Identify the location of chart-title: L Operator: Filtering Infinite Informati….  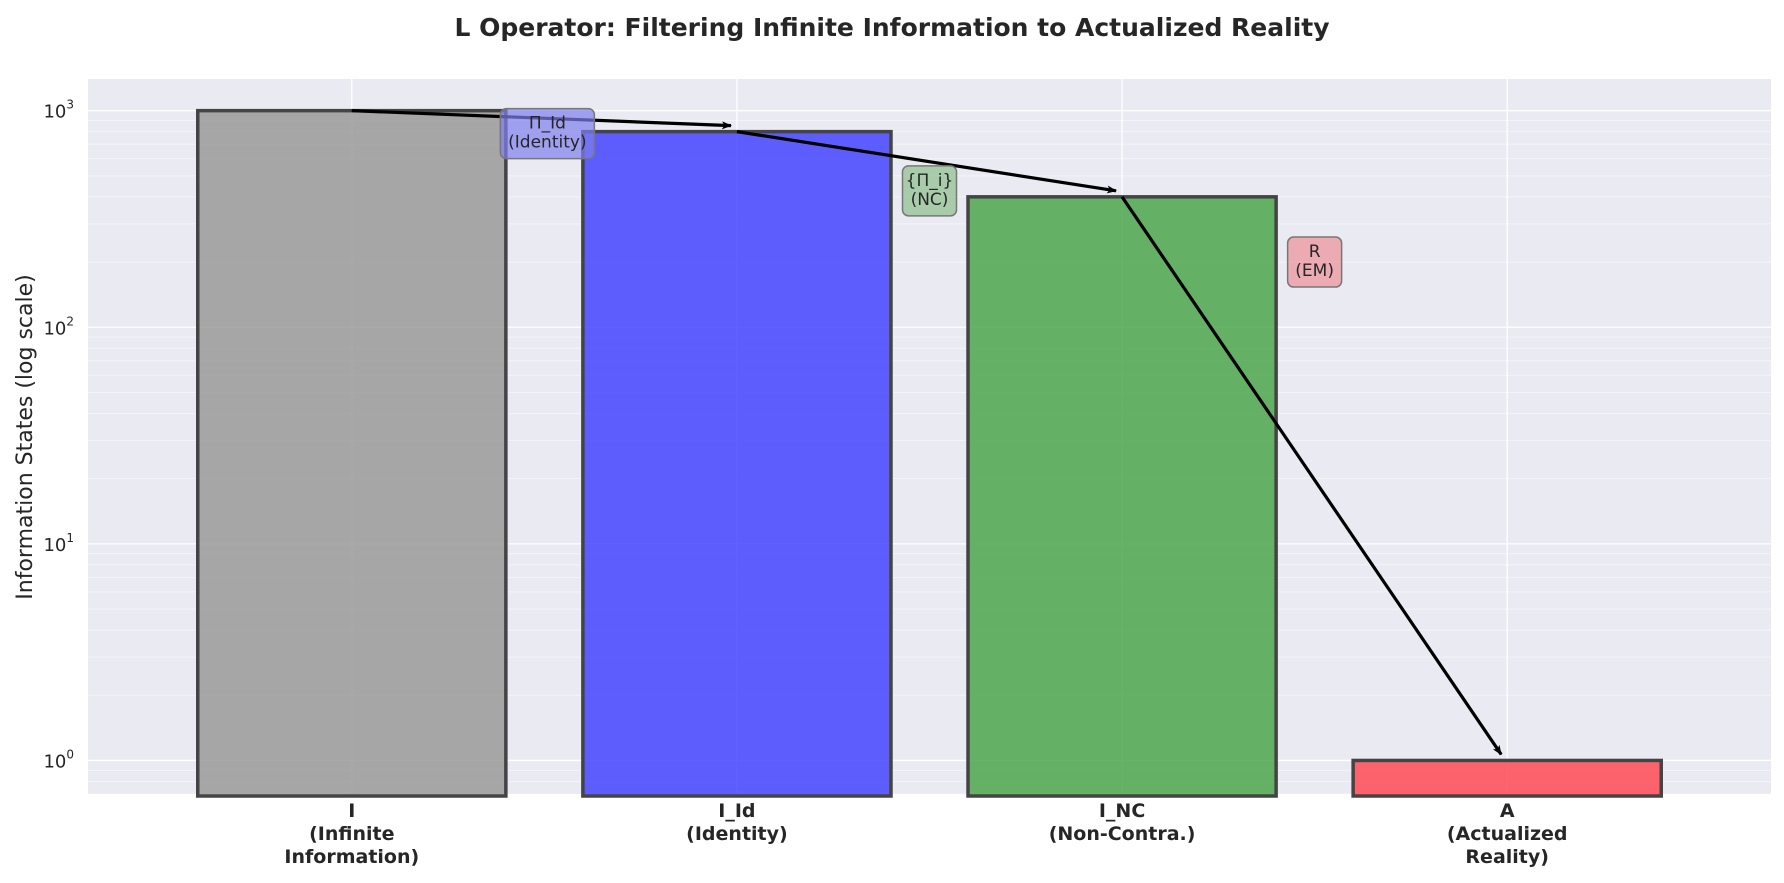
(891, 27).